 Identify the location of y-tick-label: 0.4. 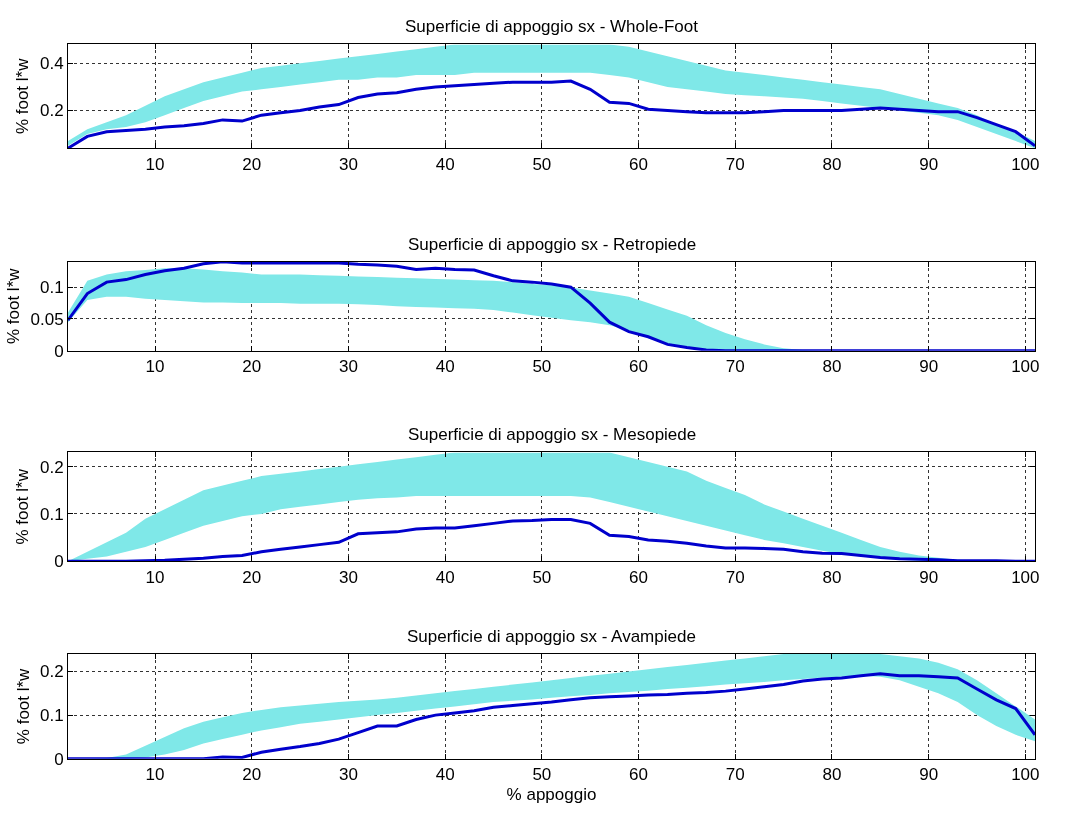
(51, 64).